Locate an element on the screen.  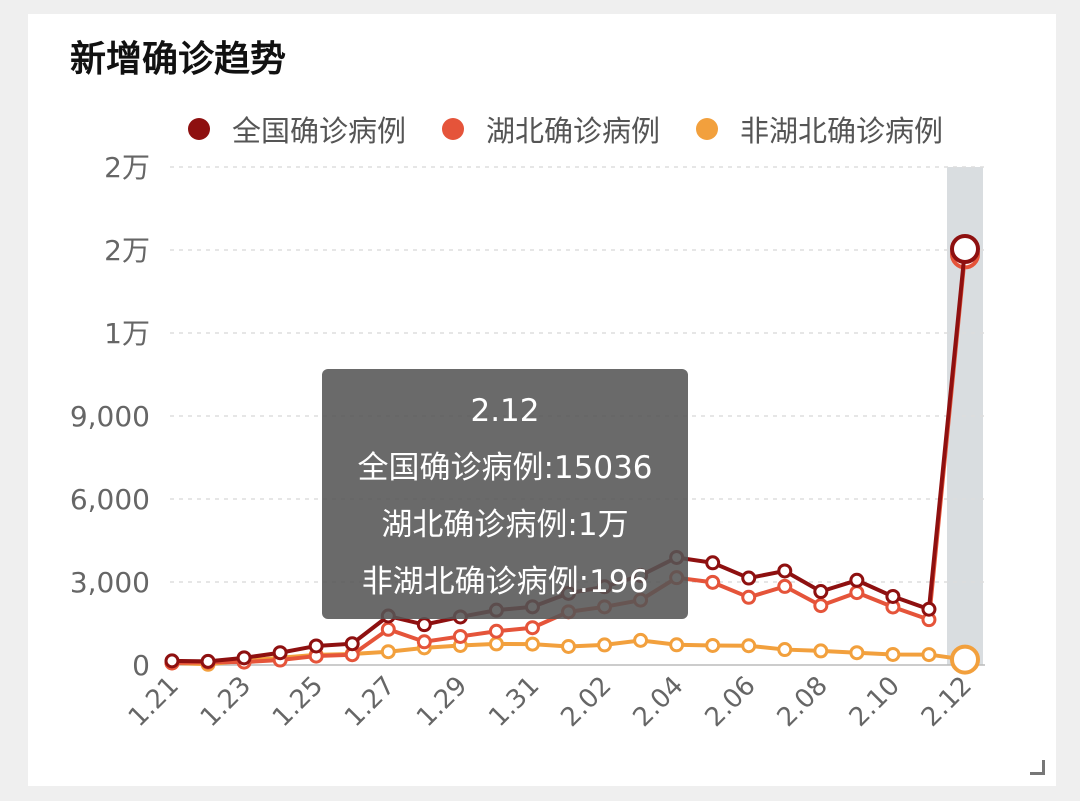
tooltip: 2.12 全国确诊病例:15036 湖北确诊病例:1万 非湖北确诊病例:196 is located at coordinates (505, 494).